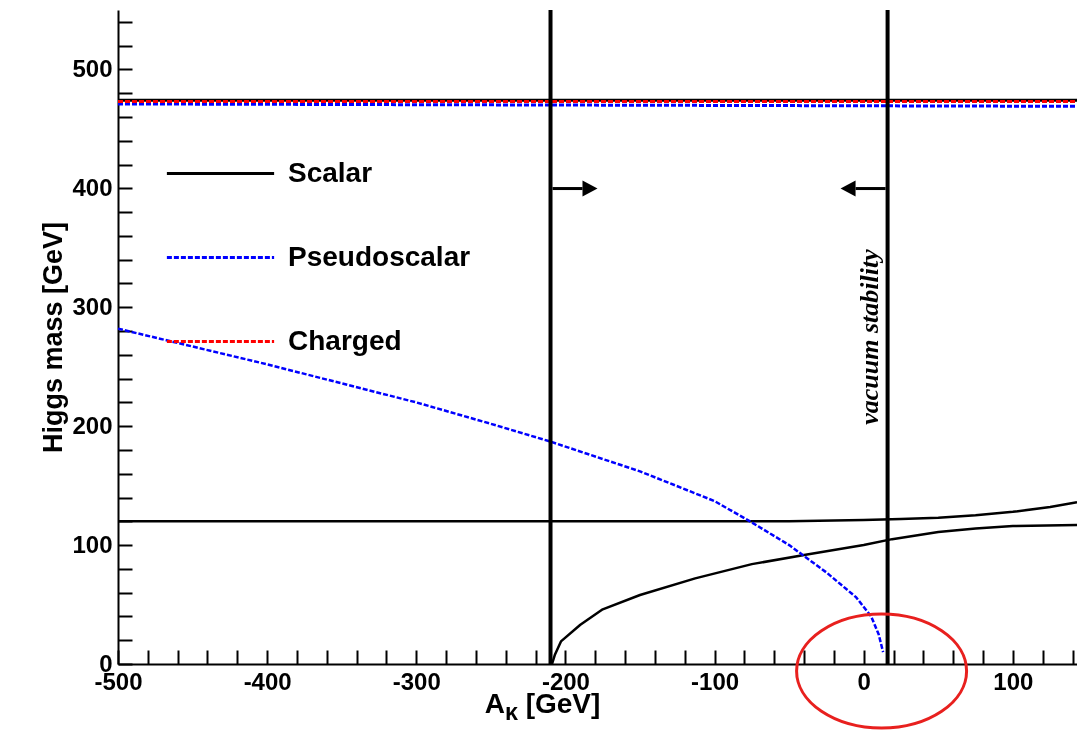  Describe the element at coordinates (345, 340) in the screenshot. I see `legend-label: Charged` at that location.